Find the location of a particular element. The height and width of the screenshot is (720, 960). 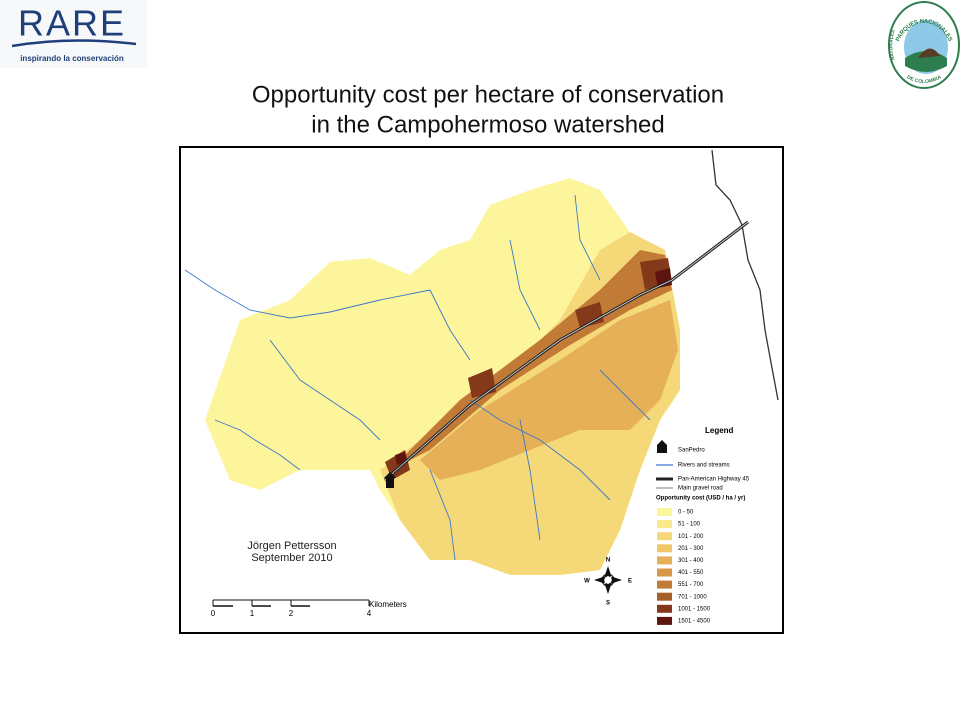

legend-class-label: 301 - 400 is located at coordinates (691, 561).